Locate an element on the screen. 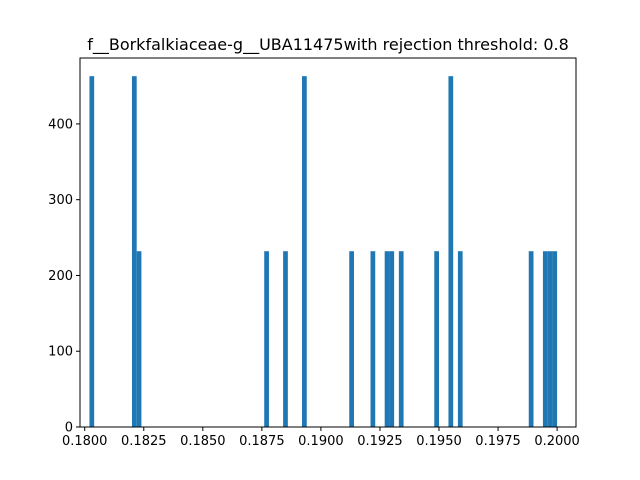  y-axis-ticks: 0 100 200 300 400 is located at coordinates (64, 276).